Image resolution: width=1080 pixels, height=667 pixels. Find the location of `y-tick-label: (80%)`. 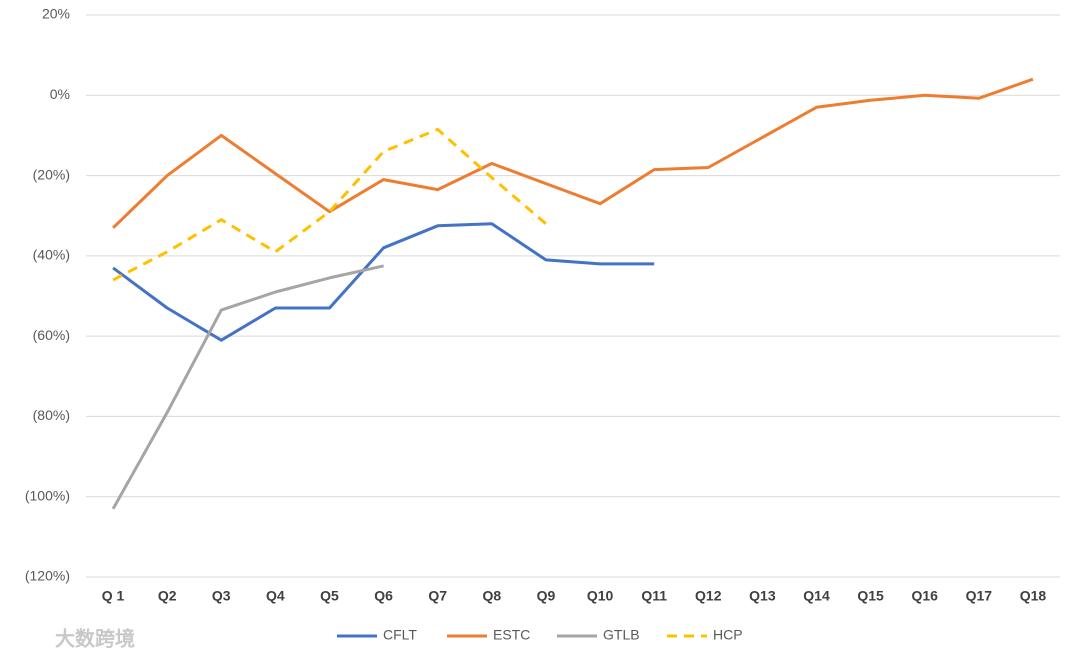

y-tick-label: (80%) is located at coordinates (51, 415).